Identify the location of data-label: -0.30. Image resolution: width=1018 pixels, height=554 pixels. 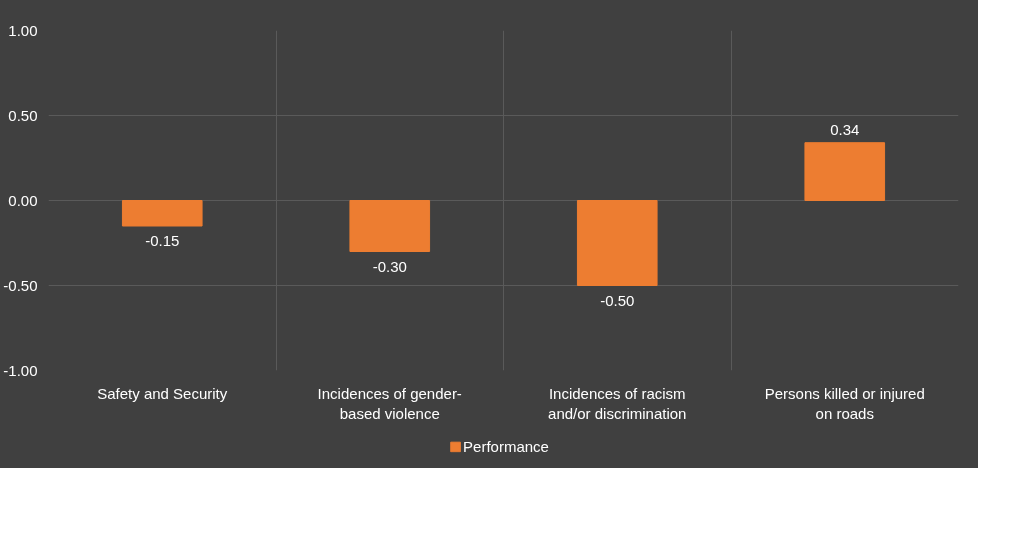
(389, 266).